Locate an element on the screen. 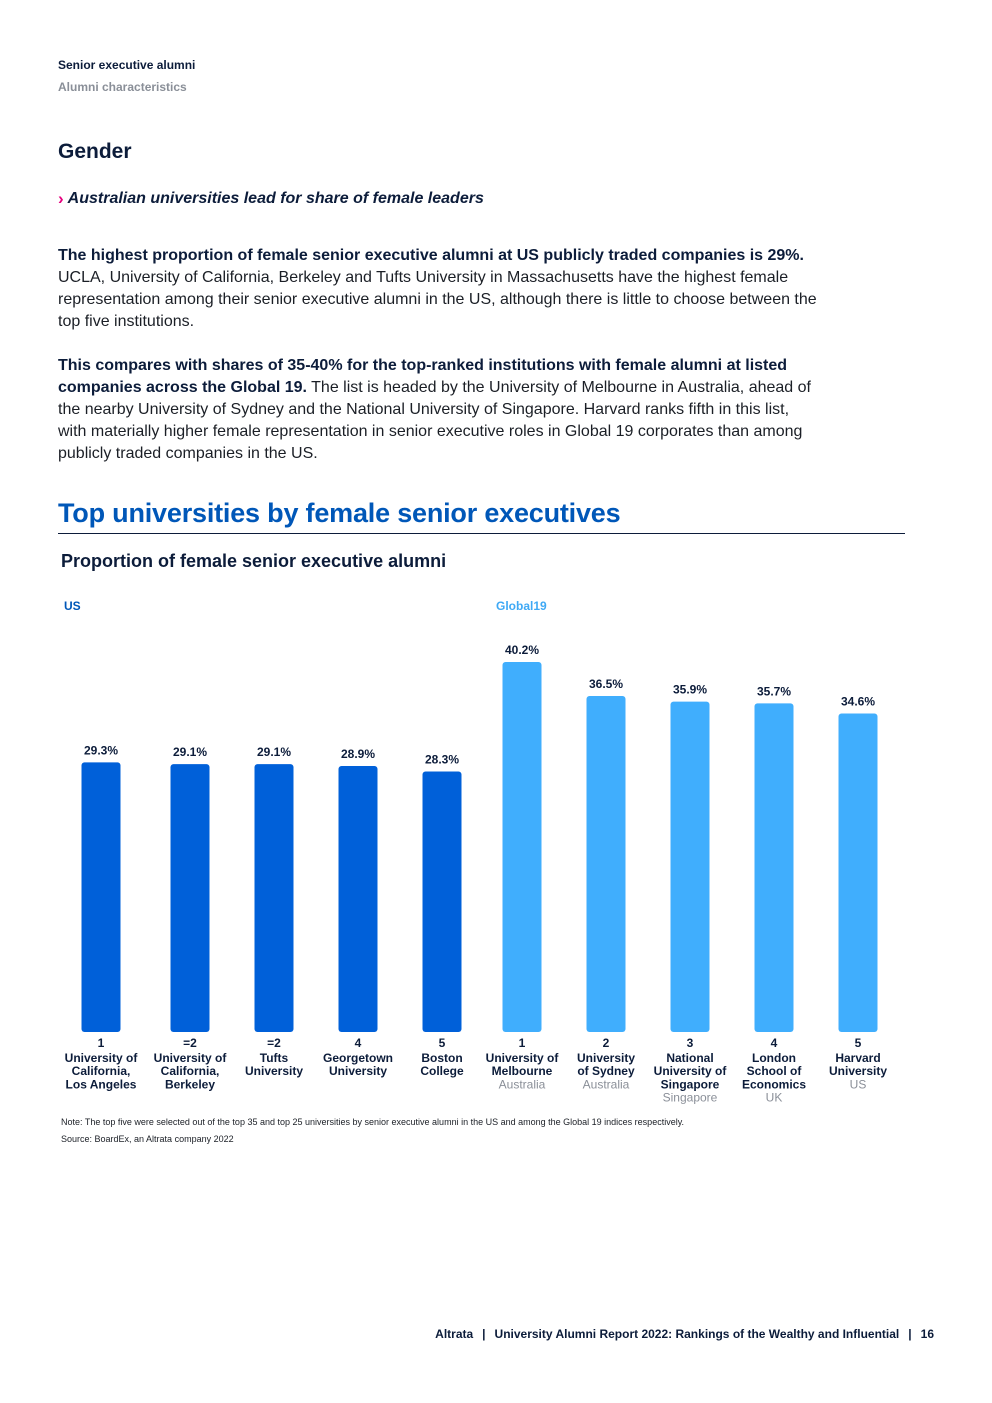 The image size is (992, 1403). category-label: Harvard is located at coordinates (857, 1058).